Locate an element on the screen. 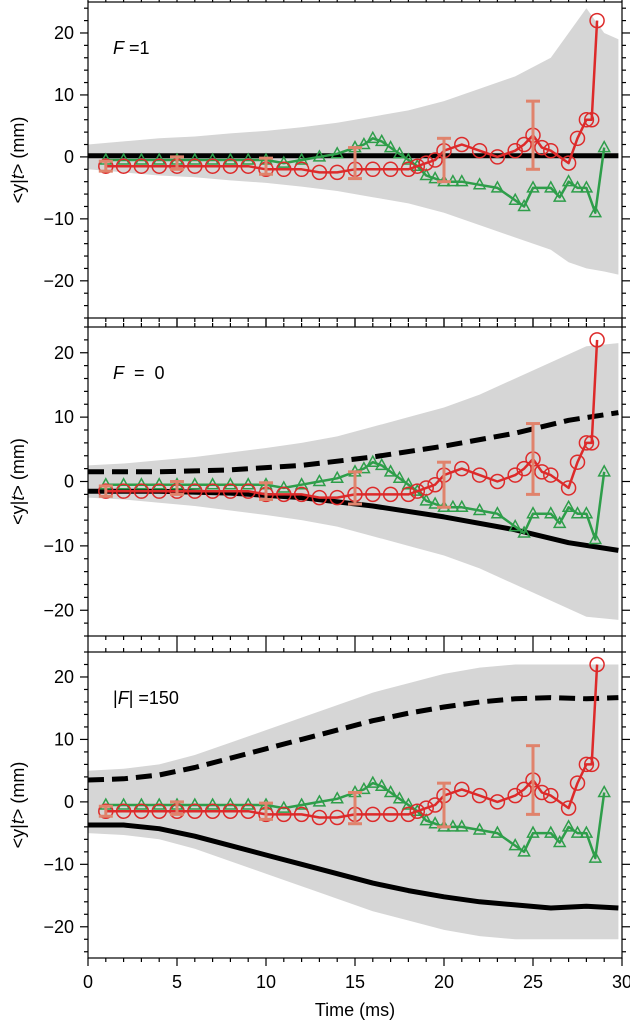  y-tick-label: 10 is located at coordinates (64, 739).